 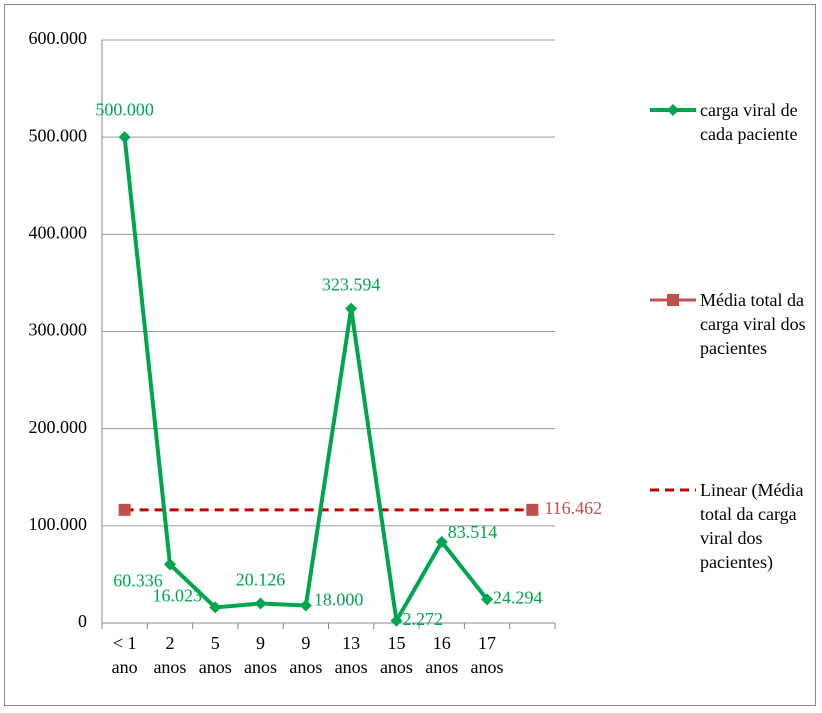 I want to click on y-tick-label: 500.000, so click(x=58, y=135).